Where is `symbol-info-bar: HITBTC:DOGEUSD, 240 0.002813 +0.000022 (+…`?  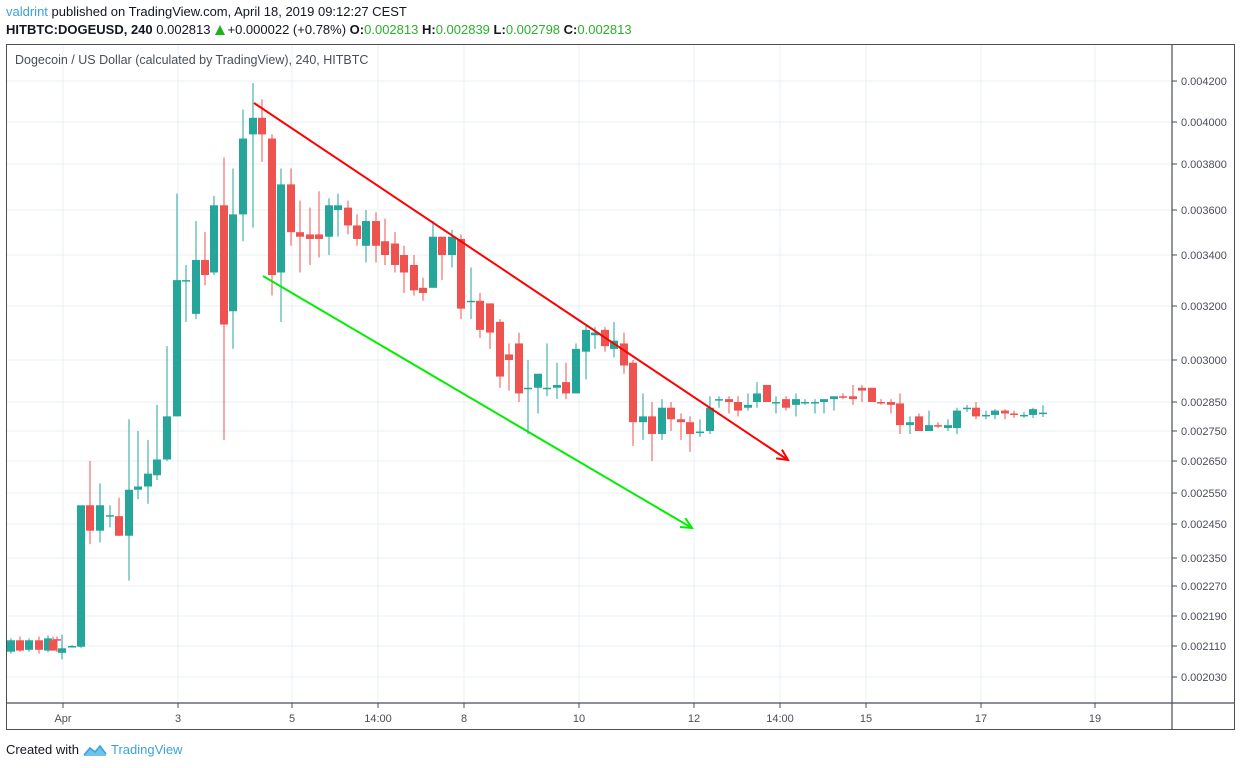 symbol-info-bar: HITBTC:DOGEUSD, 240 0.002813 +0.000022 (+… is located at coordinates (319, 29).